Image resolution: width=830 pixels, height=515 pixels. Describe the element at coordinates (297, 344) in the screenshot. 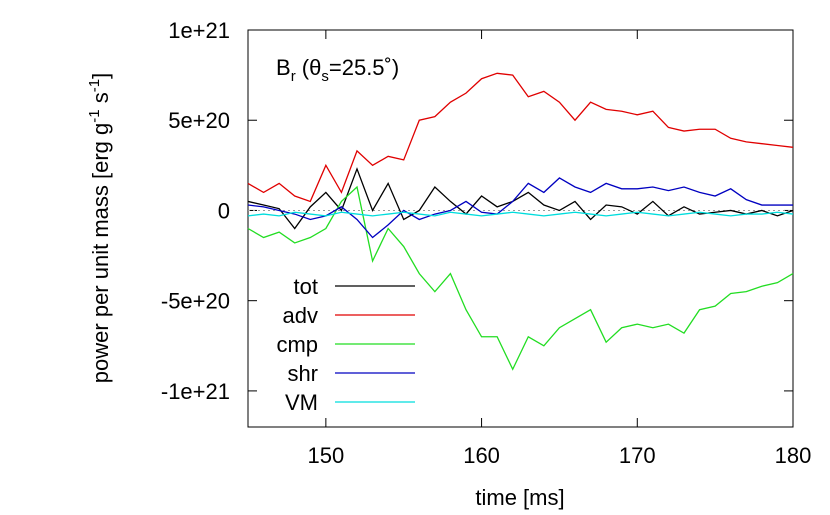

I see `legend-label: cmp` at that location.